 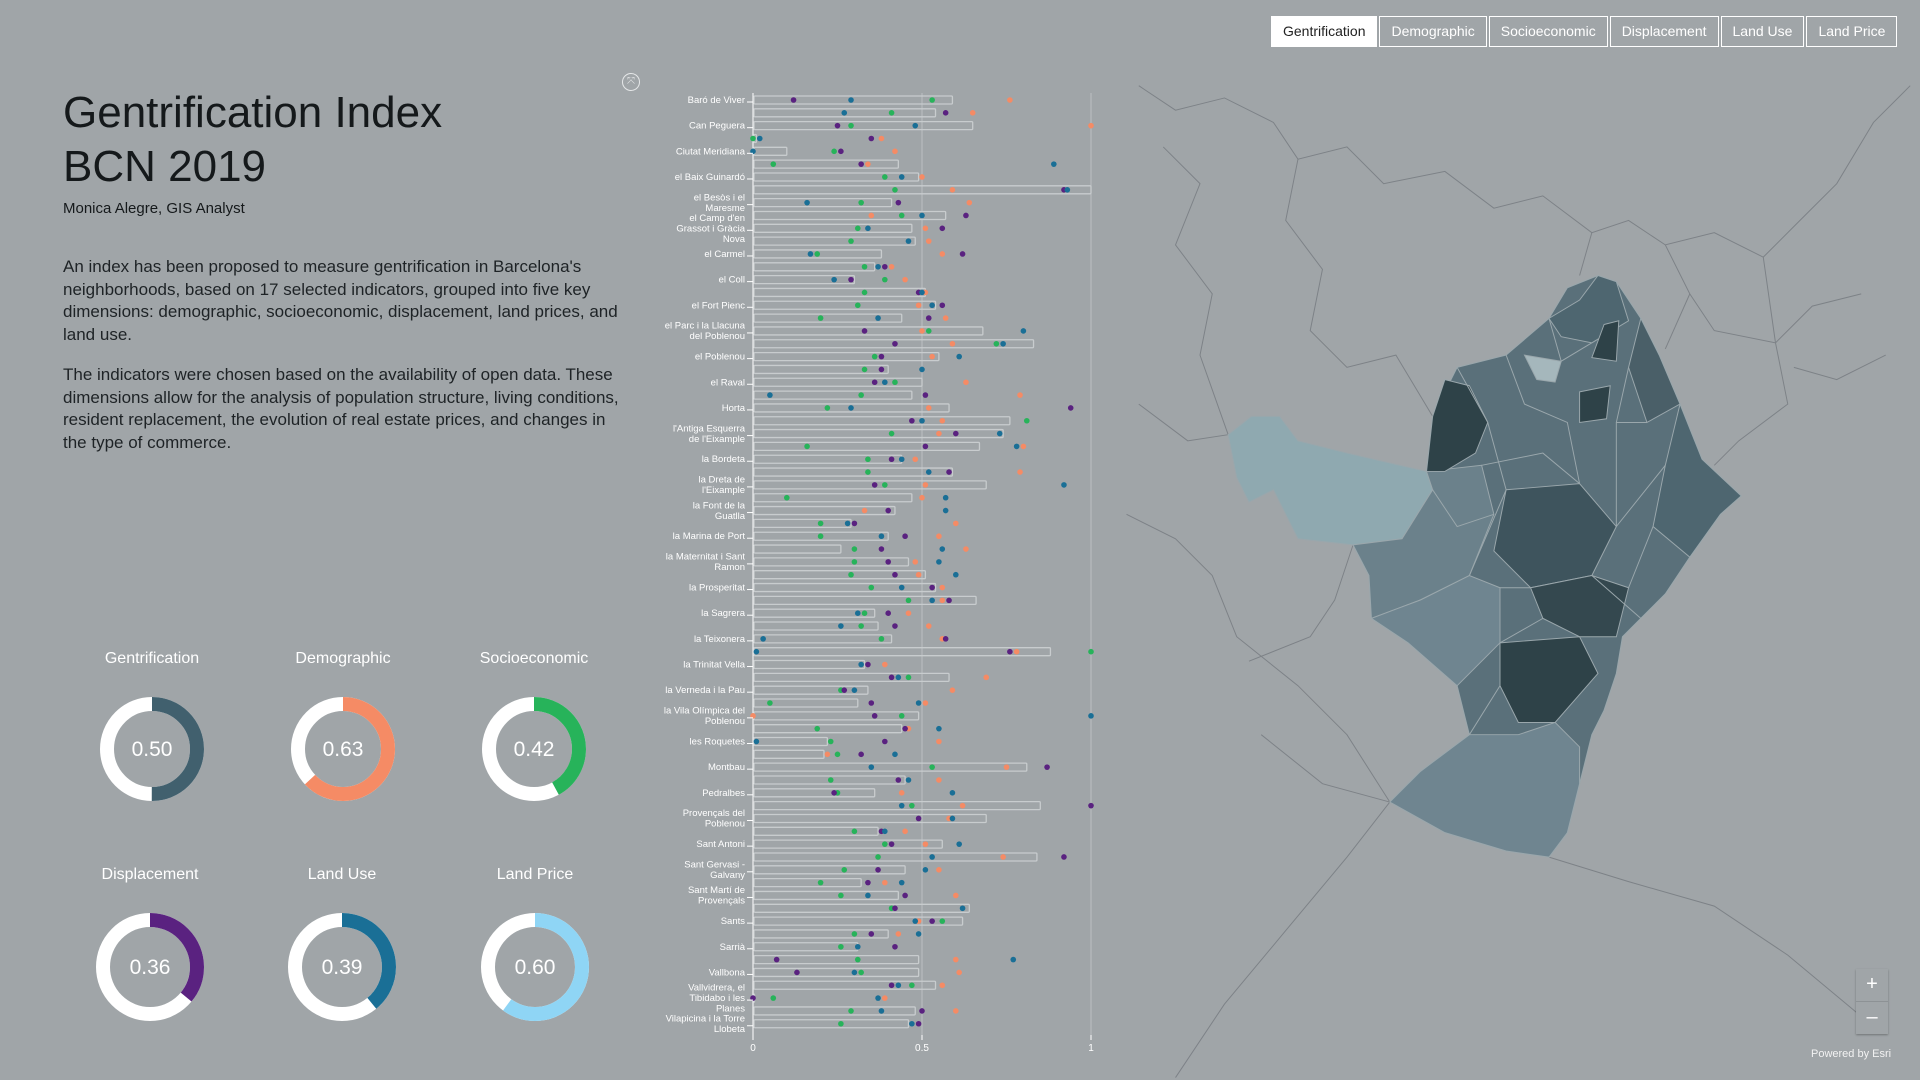 I want to click on chart-row: la Teixonera, so click(x=821, y=639).